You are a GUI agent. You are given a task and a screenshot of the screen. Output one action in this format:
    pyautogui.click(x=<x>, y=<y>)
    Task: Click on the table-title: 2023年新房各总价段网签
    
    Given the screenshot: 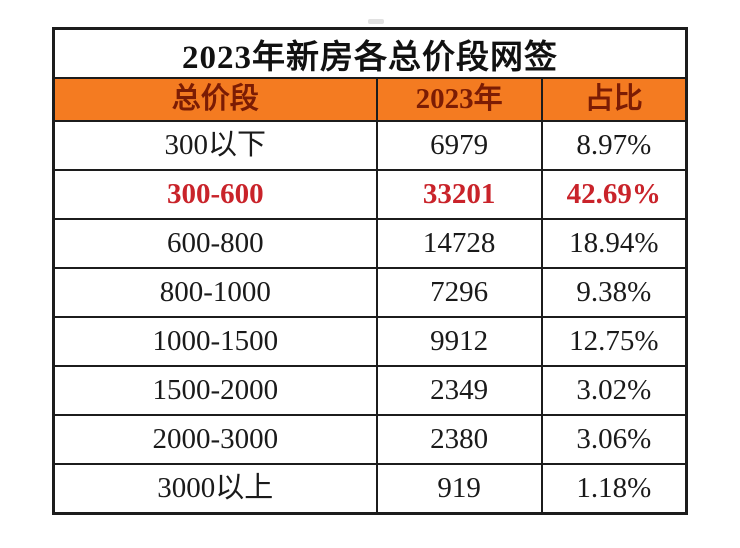 What is the action you would take?
    pyautogui.click(x=370, y=54)
    